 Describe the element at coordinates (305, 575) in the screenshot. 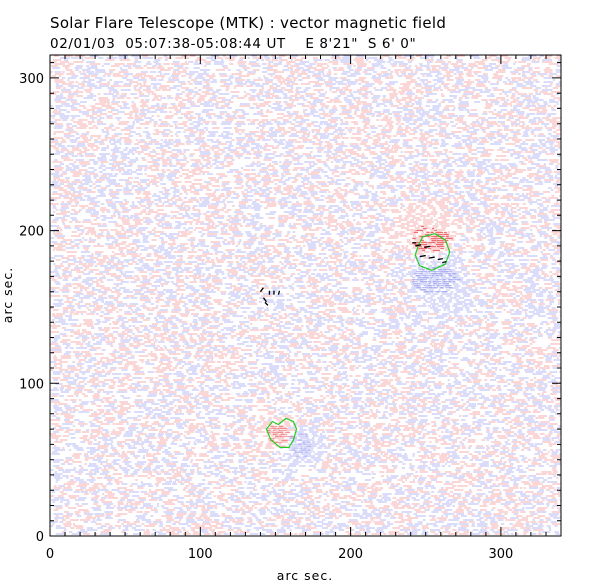

I see `x-axis-label: arc sec.` at that location.